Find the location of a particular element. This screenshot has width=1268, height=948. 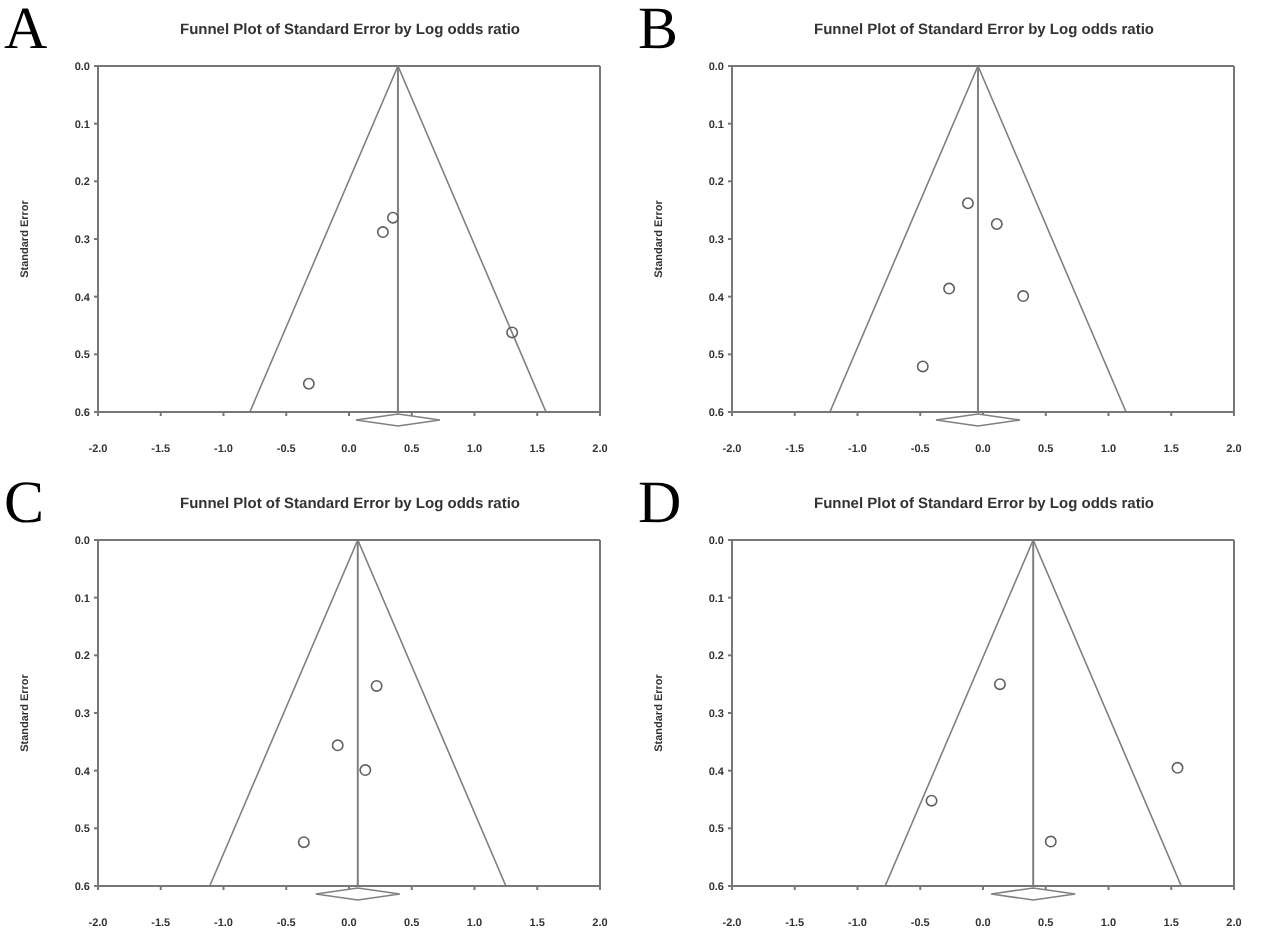

text: A is located at coordinates (26, 31).